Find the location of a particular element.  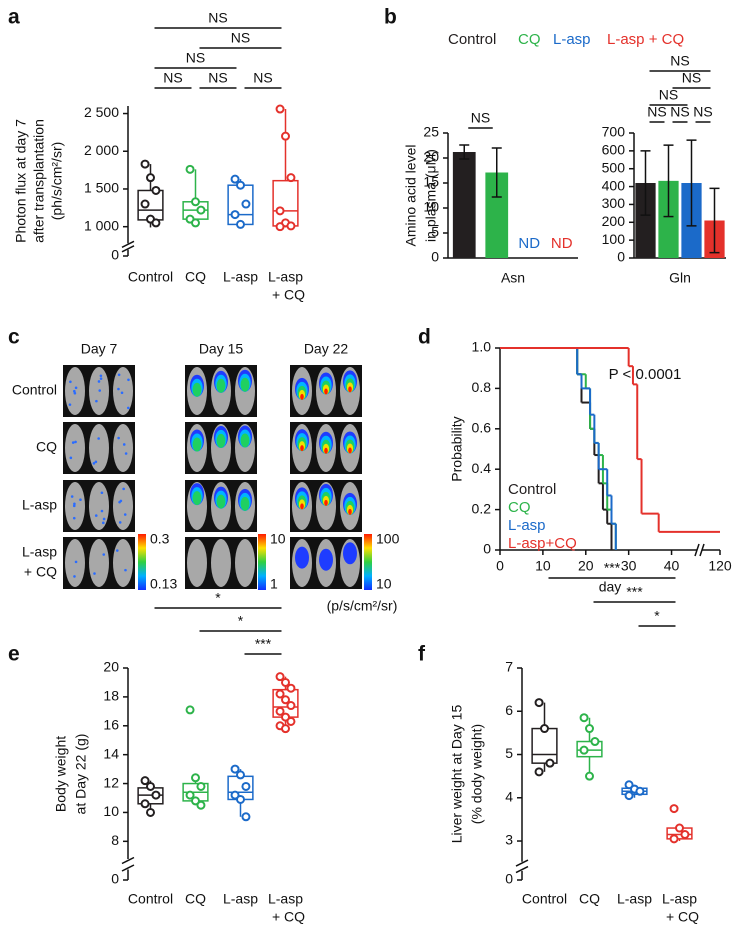

x-axis-label: Gln is located at coordinates (680, 278).